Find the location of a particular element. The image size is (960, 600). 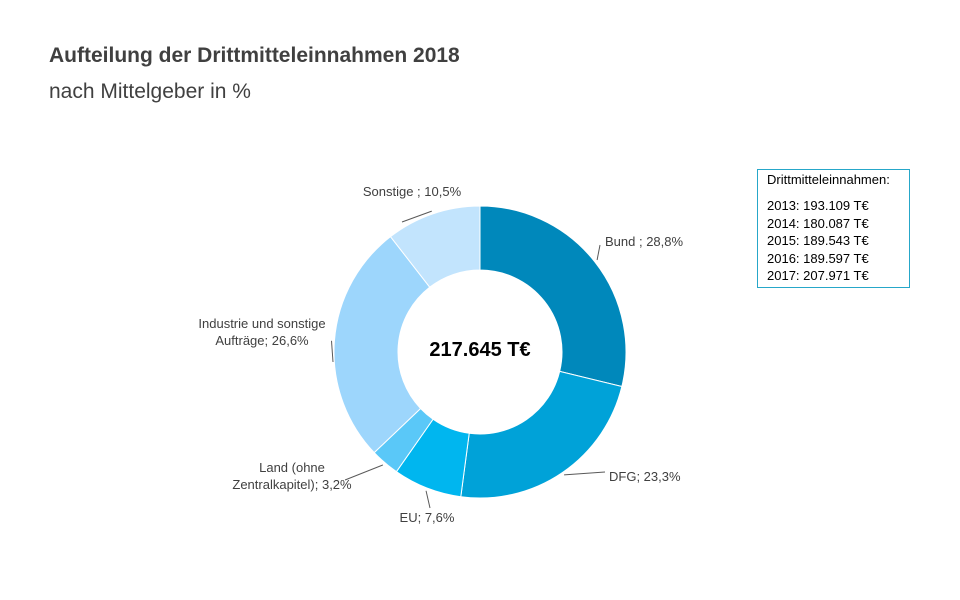

funding-history-item: 2017: 207.971 T€ is located at coordinates (818, 275).